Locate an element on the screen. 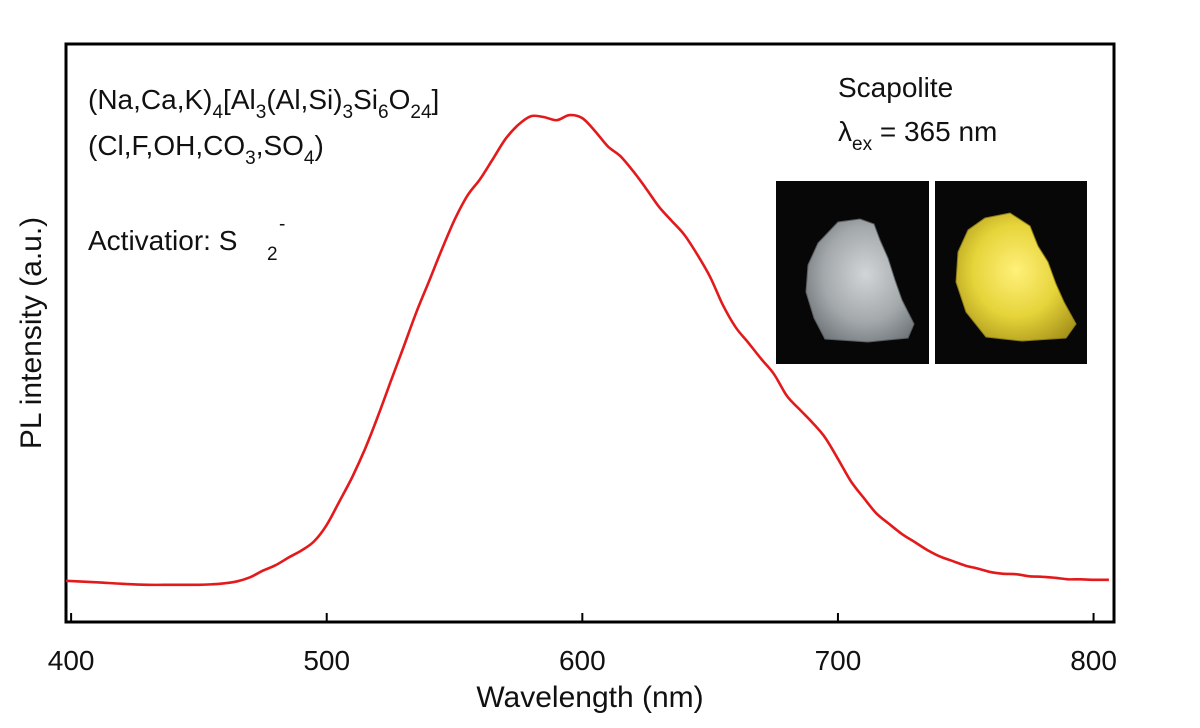  excitation-subscript: ex is located at coordinates (862, 144).